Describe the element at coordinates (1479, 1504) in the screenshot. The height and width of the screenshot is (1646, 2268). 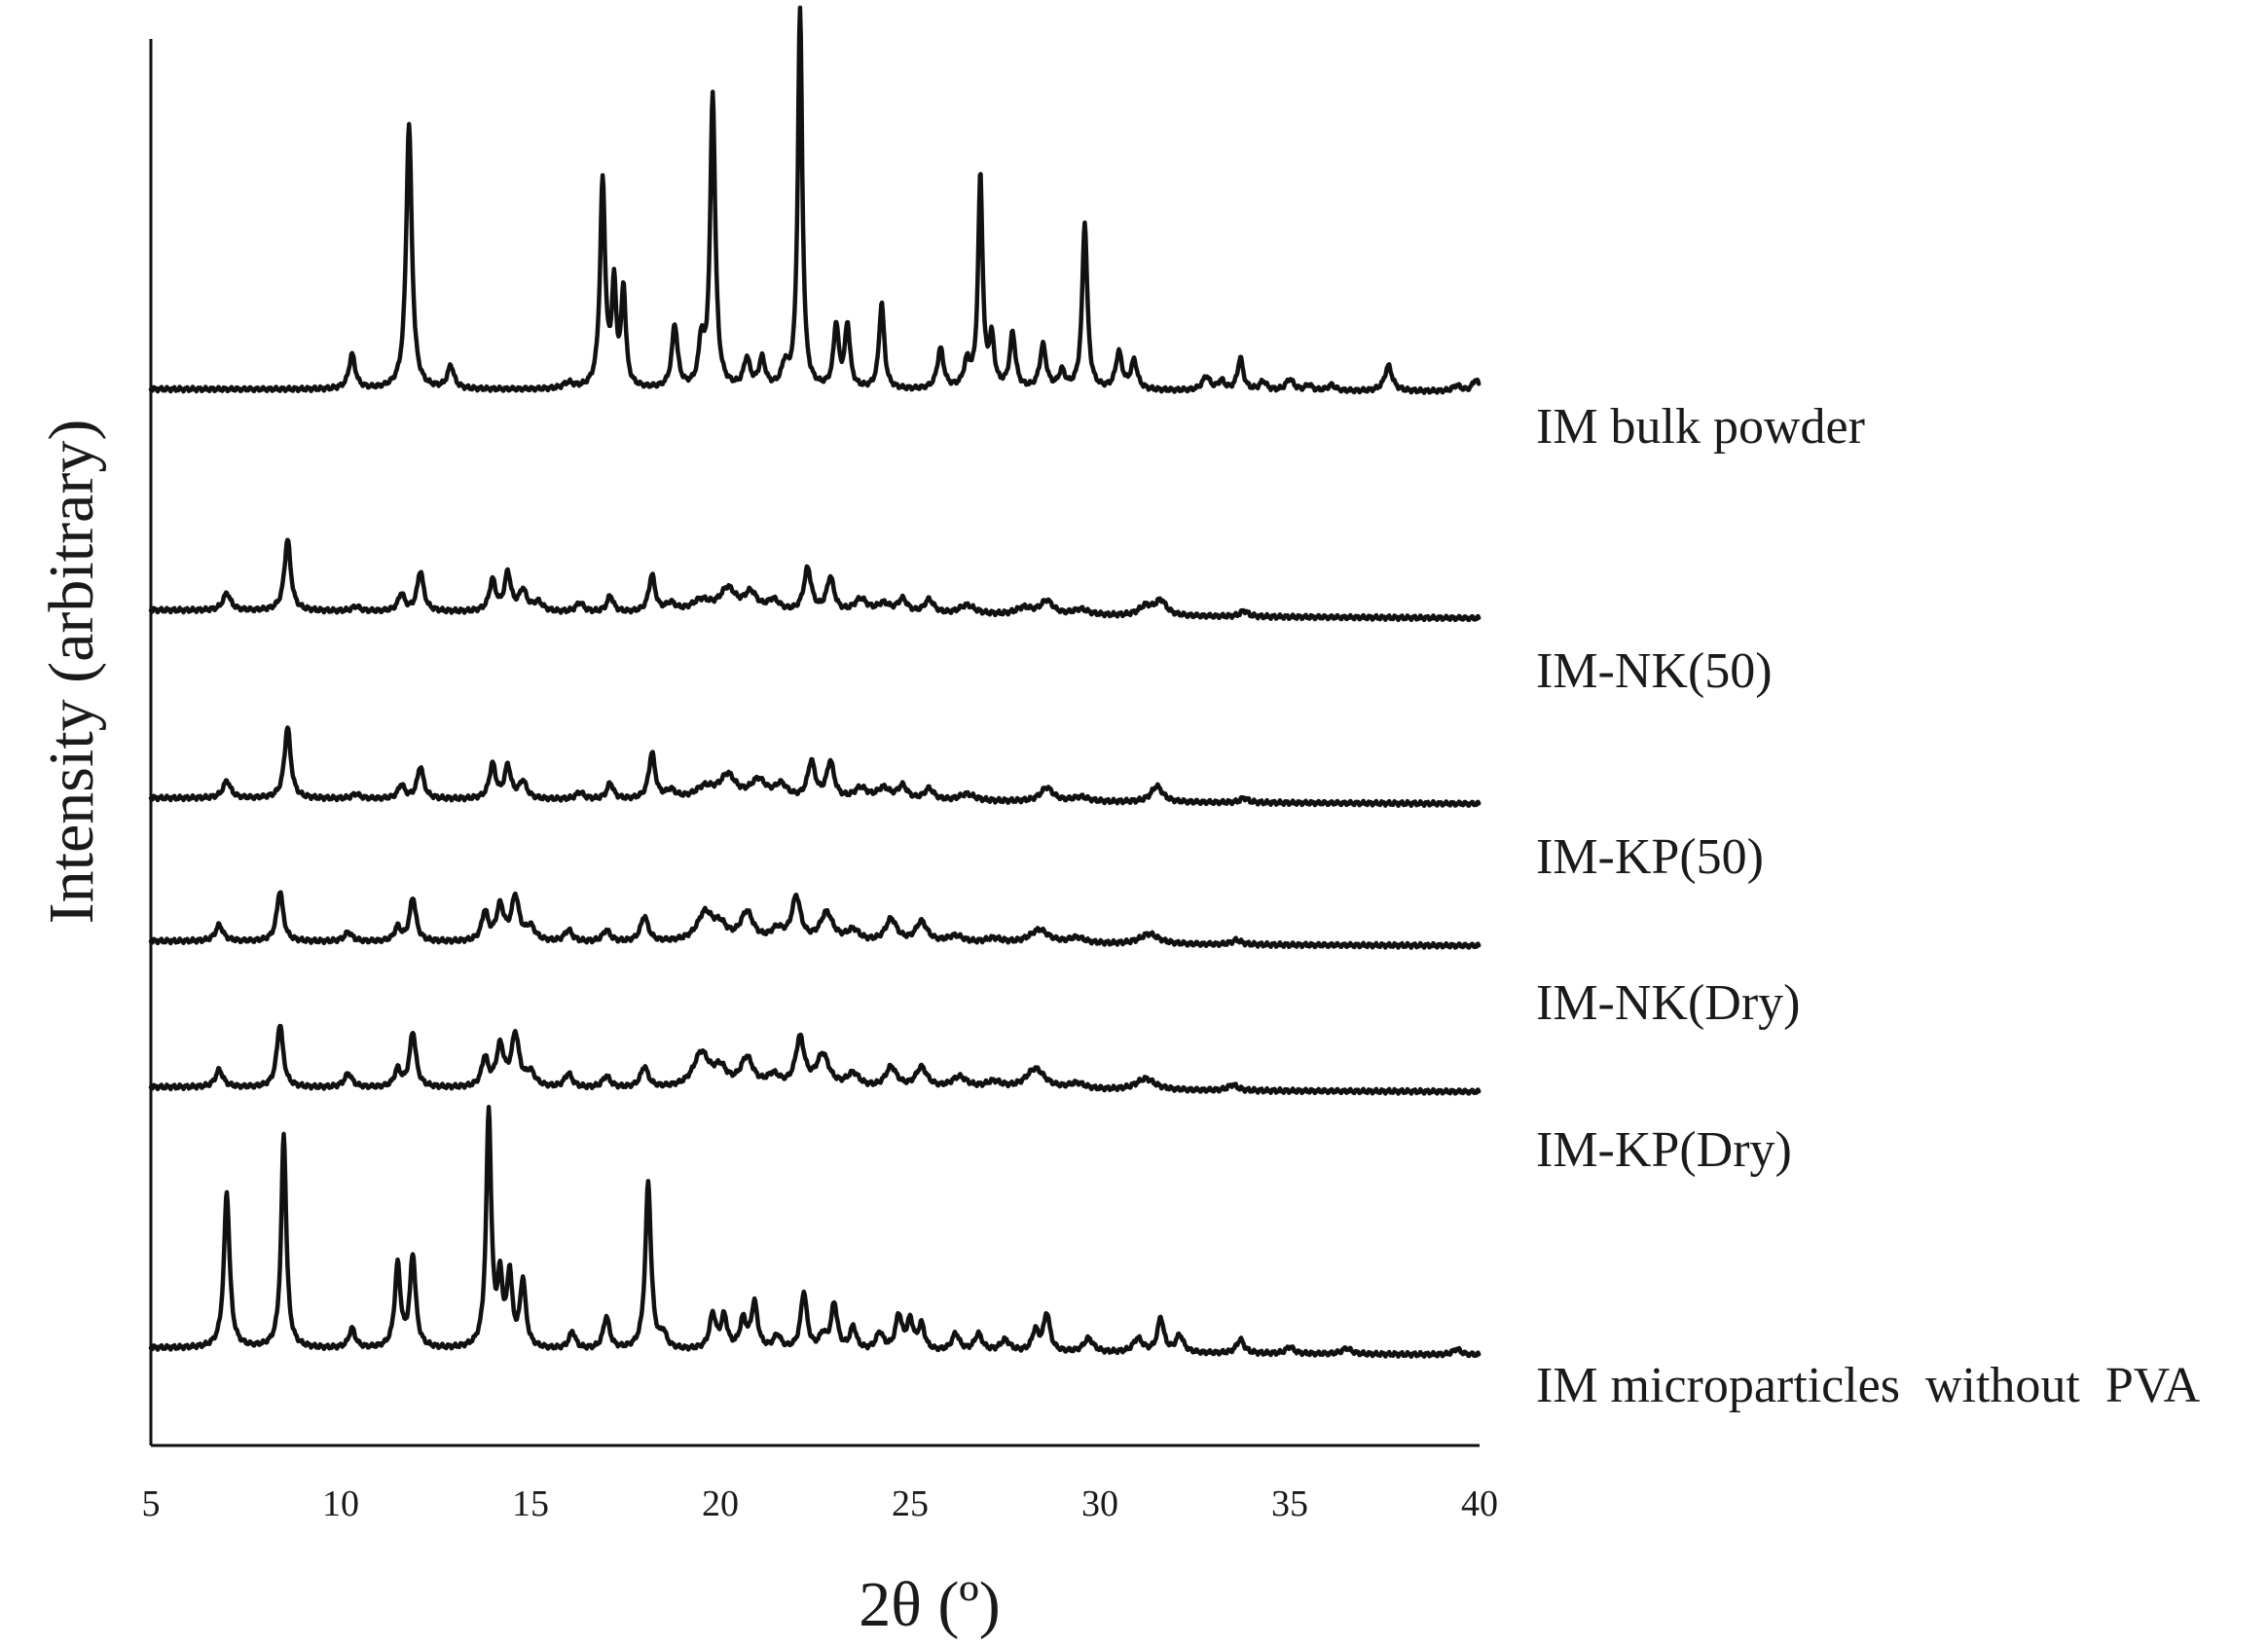
I see `x-tick-label: 40` at that location.